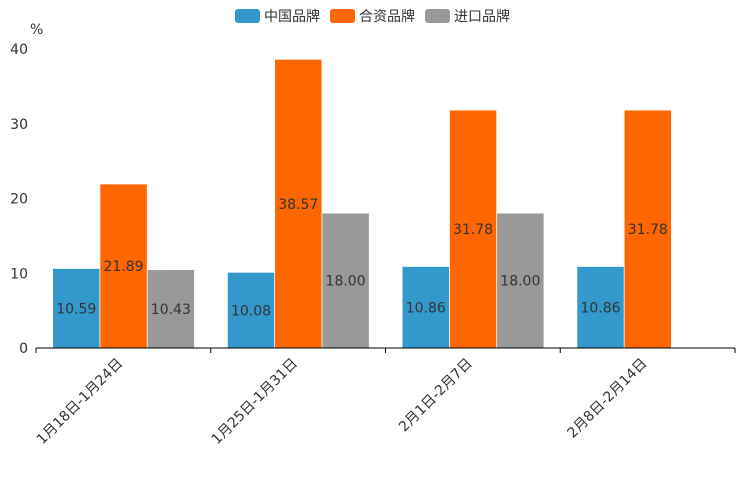 This screenshot has height=496, width=744. Describe the element at coordinates (19, 50) in the screenshot. I see `y-tick-label: 40` at that location.